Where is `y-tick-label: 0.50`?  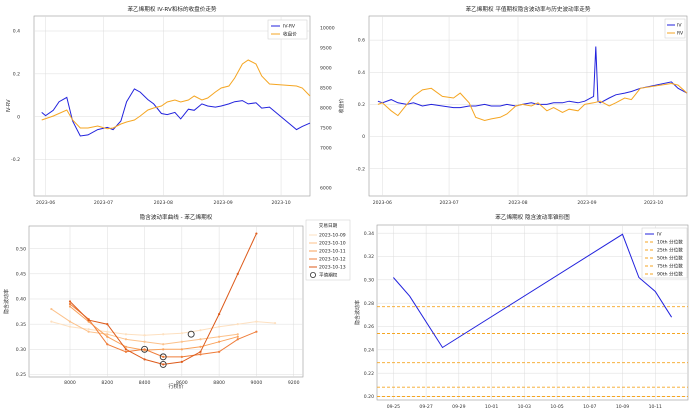 y-tick-label: 0.50 is located at coordinates (21, 249).